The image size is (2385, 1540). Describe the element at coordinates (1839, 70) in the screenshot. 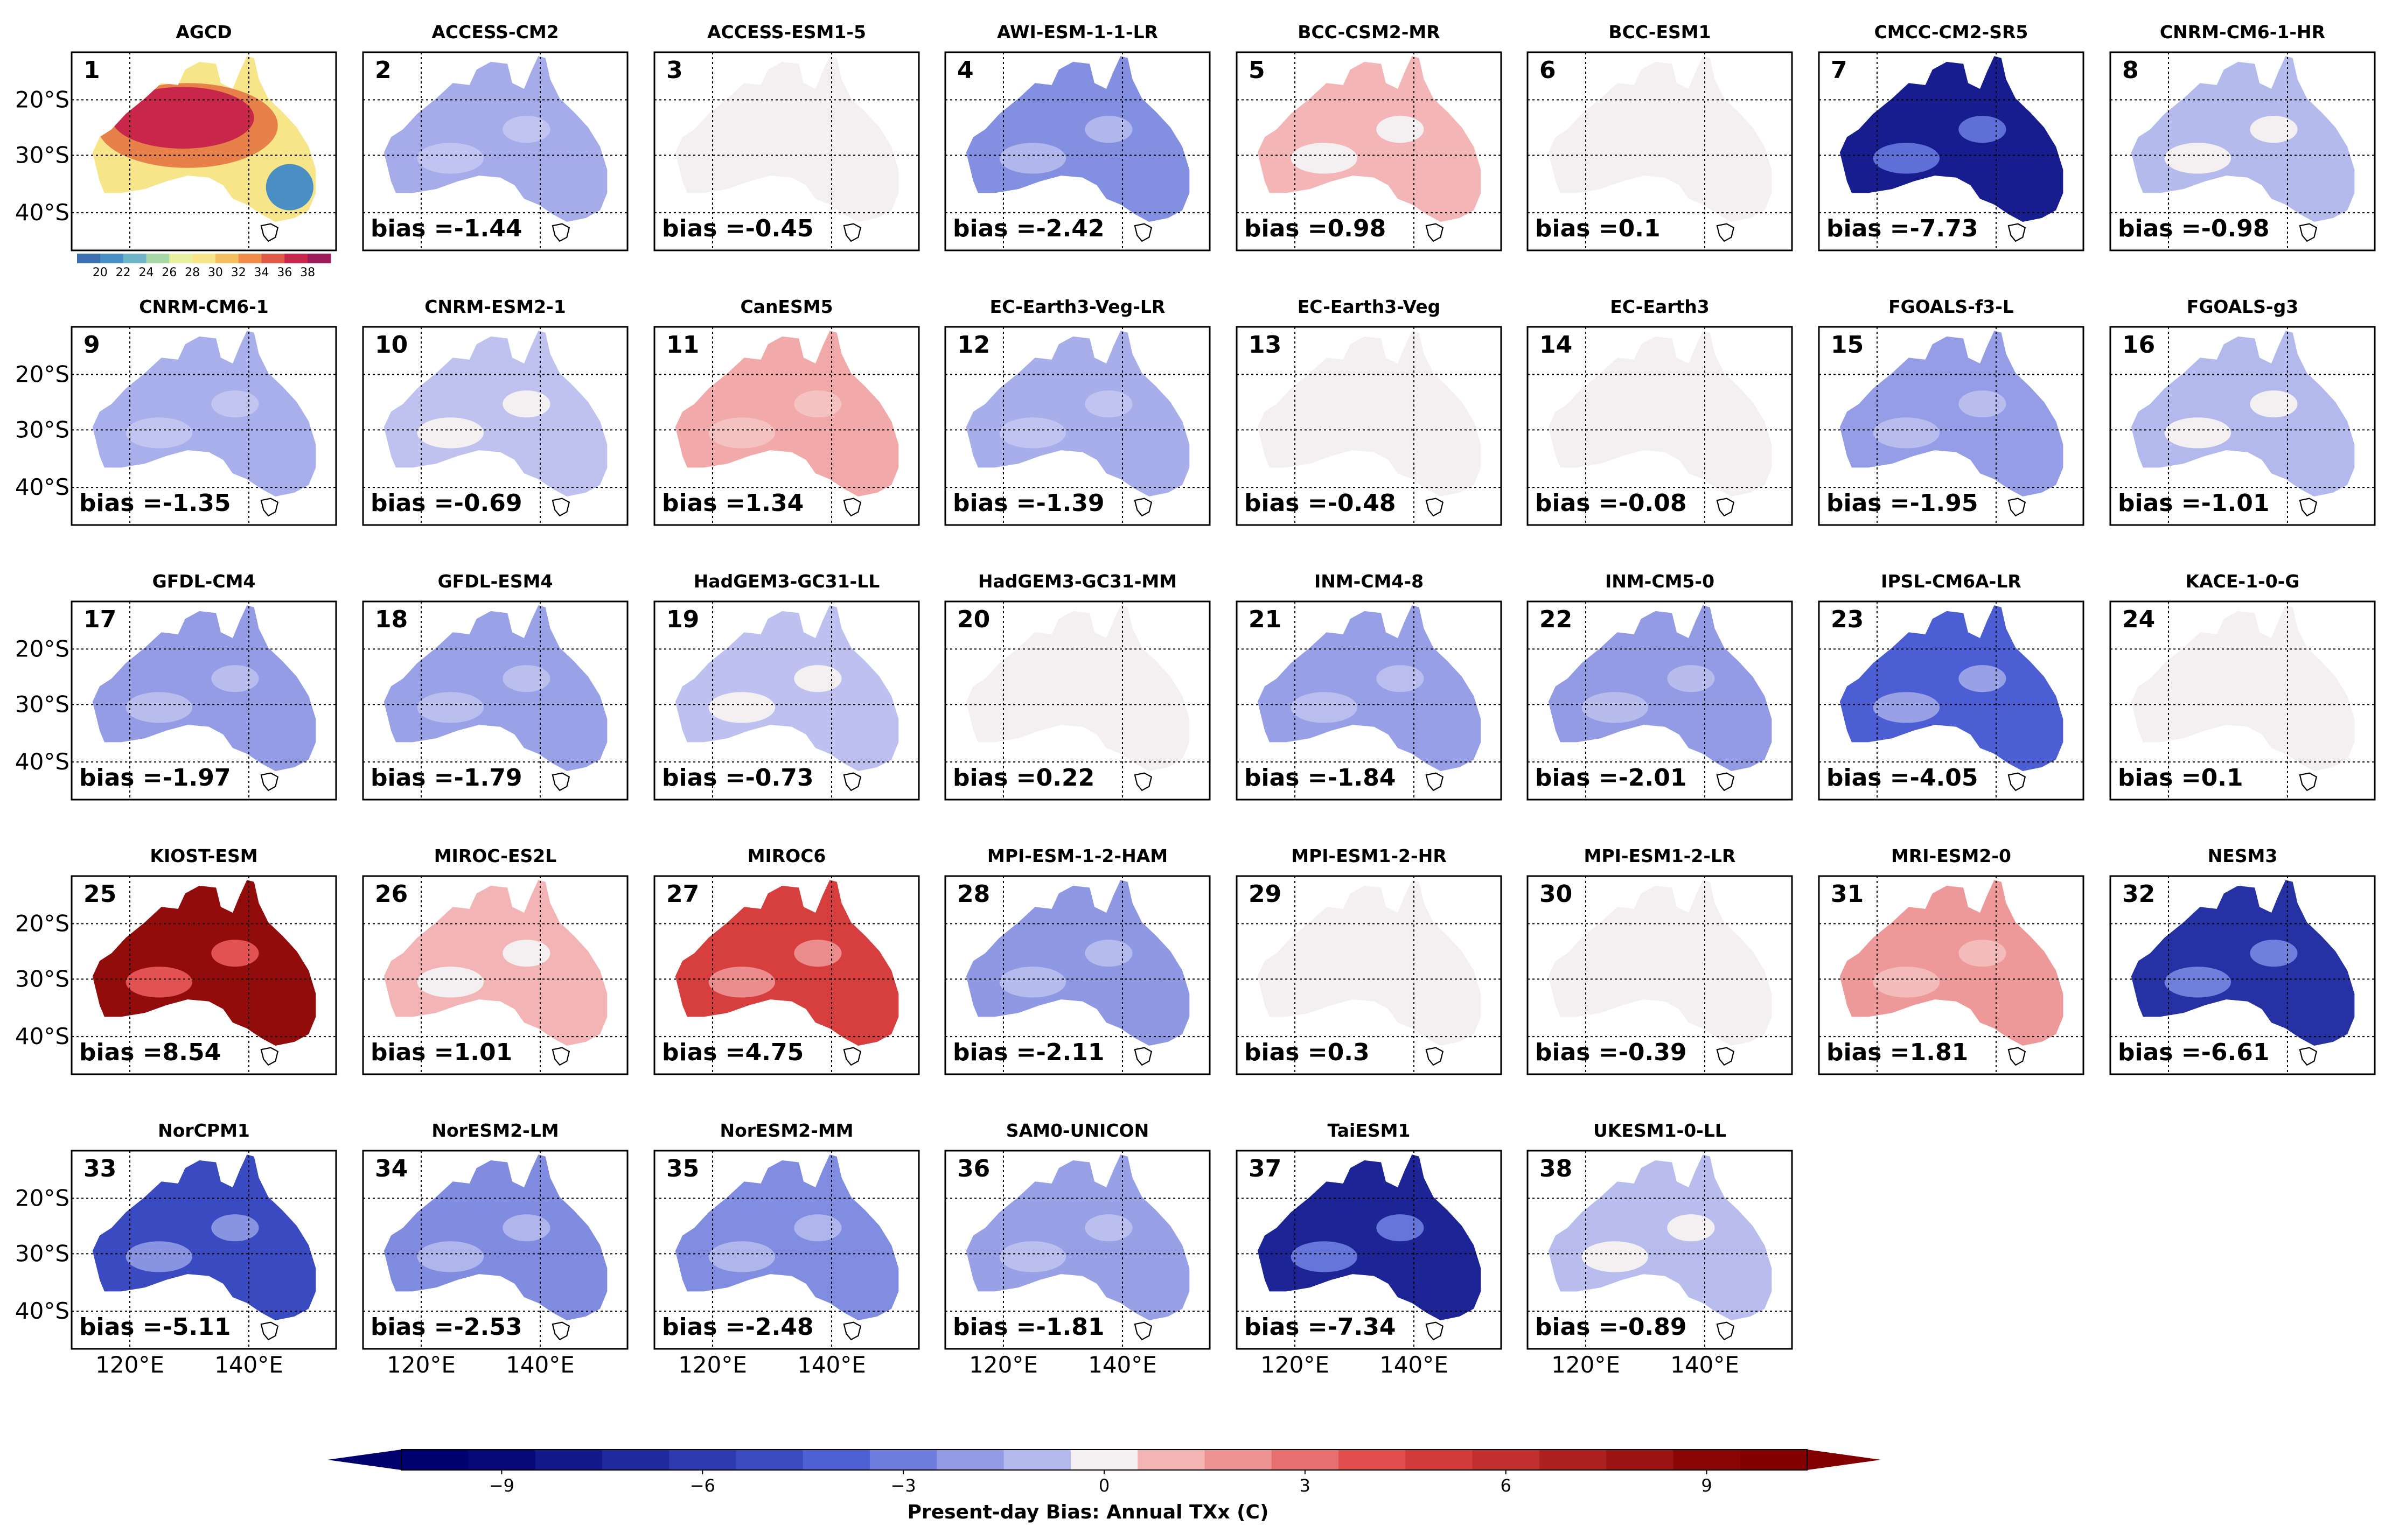

I see `panel-number: 7` at that location.